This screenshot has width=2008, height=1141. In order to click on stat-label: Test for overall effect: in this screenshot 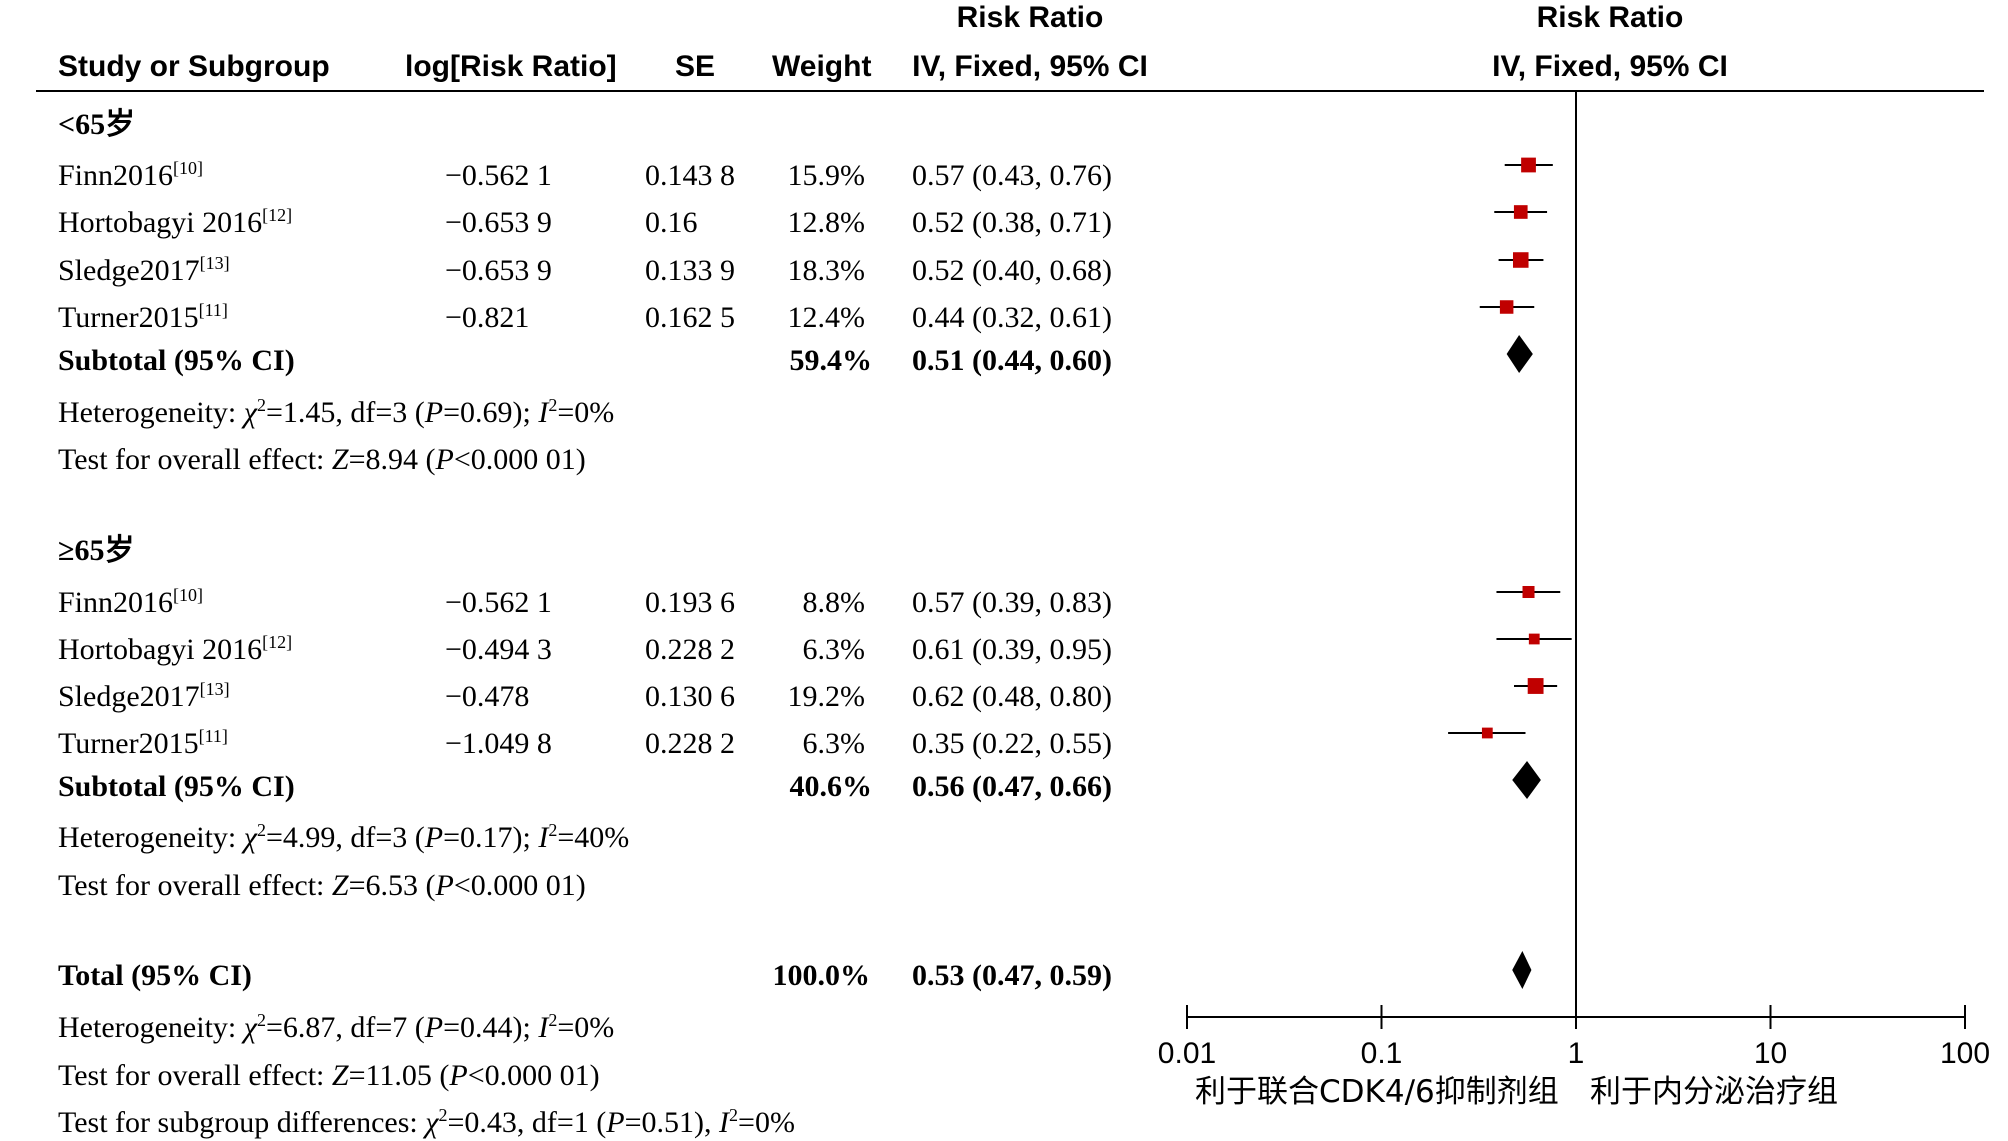, I will do `click(195, 459)`.